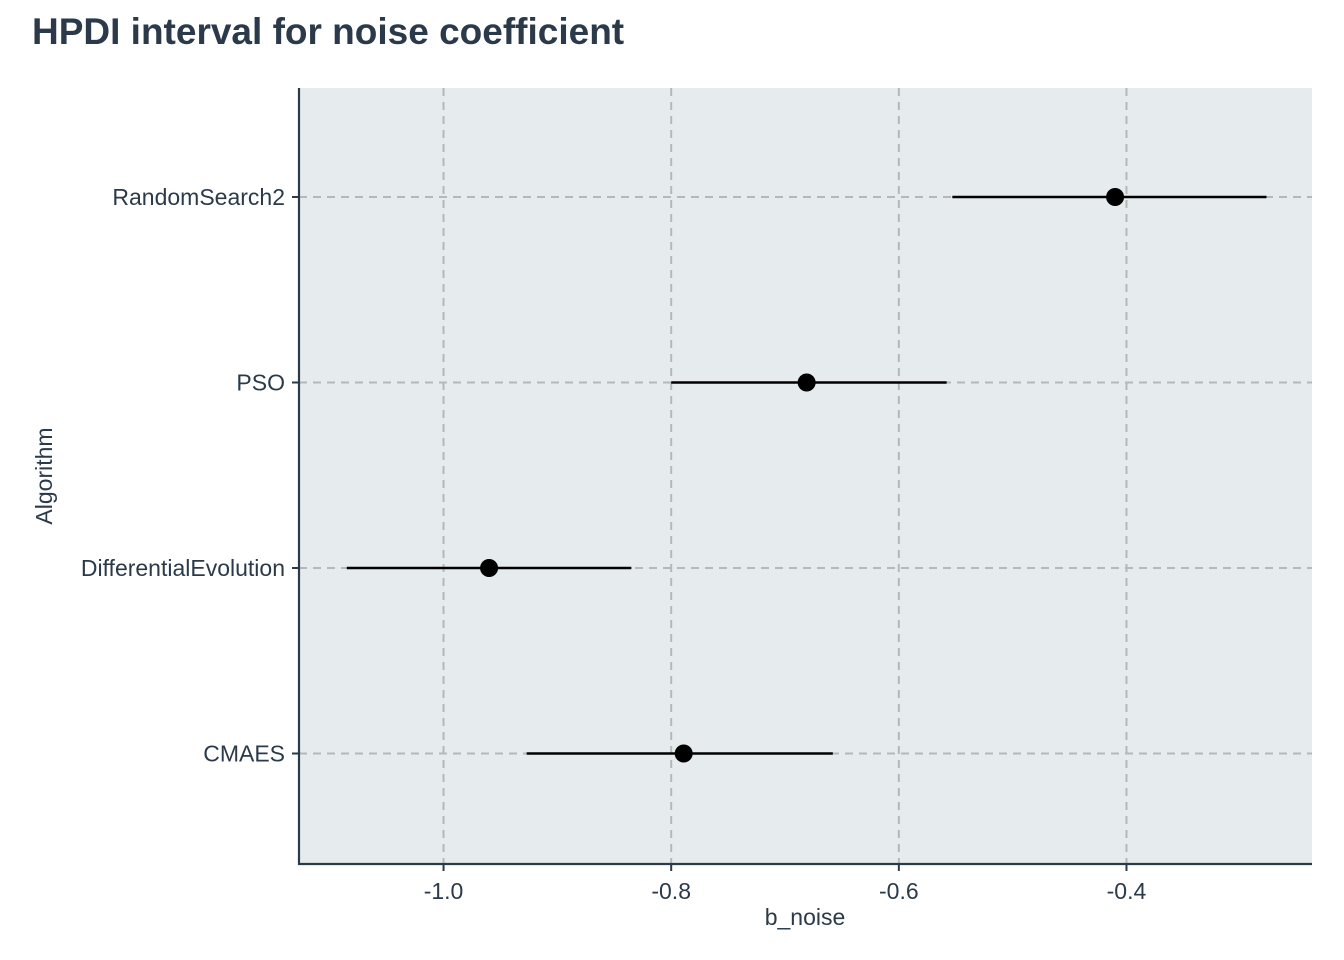 The width and height of the screenshot is (1344, 960). Describe the element at coordinates (328, 31) in the screenshot. I see `chart-title: HPDI interval for noise coefficient` at that location.